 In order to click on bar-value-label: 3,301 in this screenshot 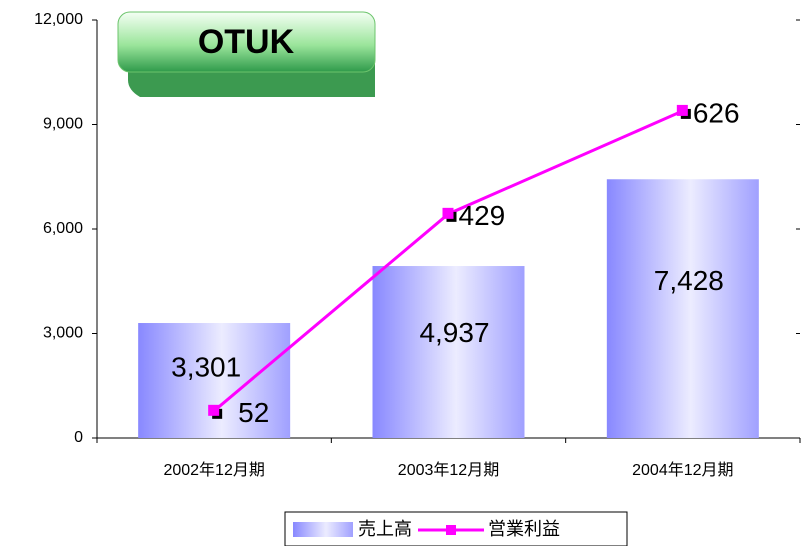, I will do `click(206, 366)`.